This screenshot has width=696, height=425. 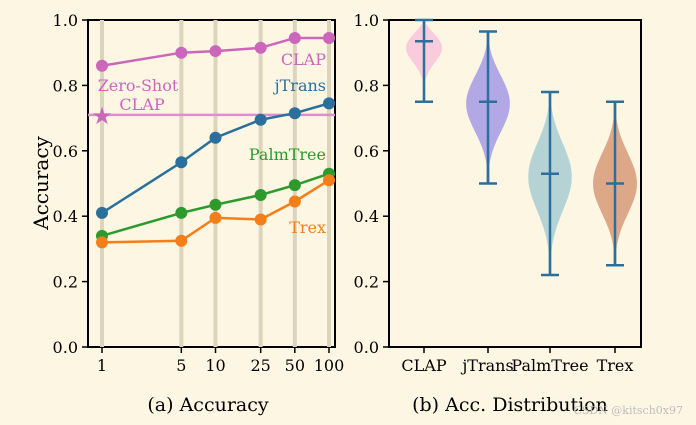 I want to click on zero-shot-label-line2: CLAP, so click(x=141, y=104).